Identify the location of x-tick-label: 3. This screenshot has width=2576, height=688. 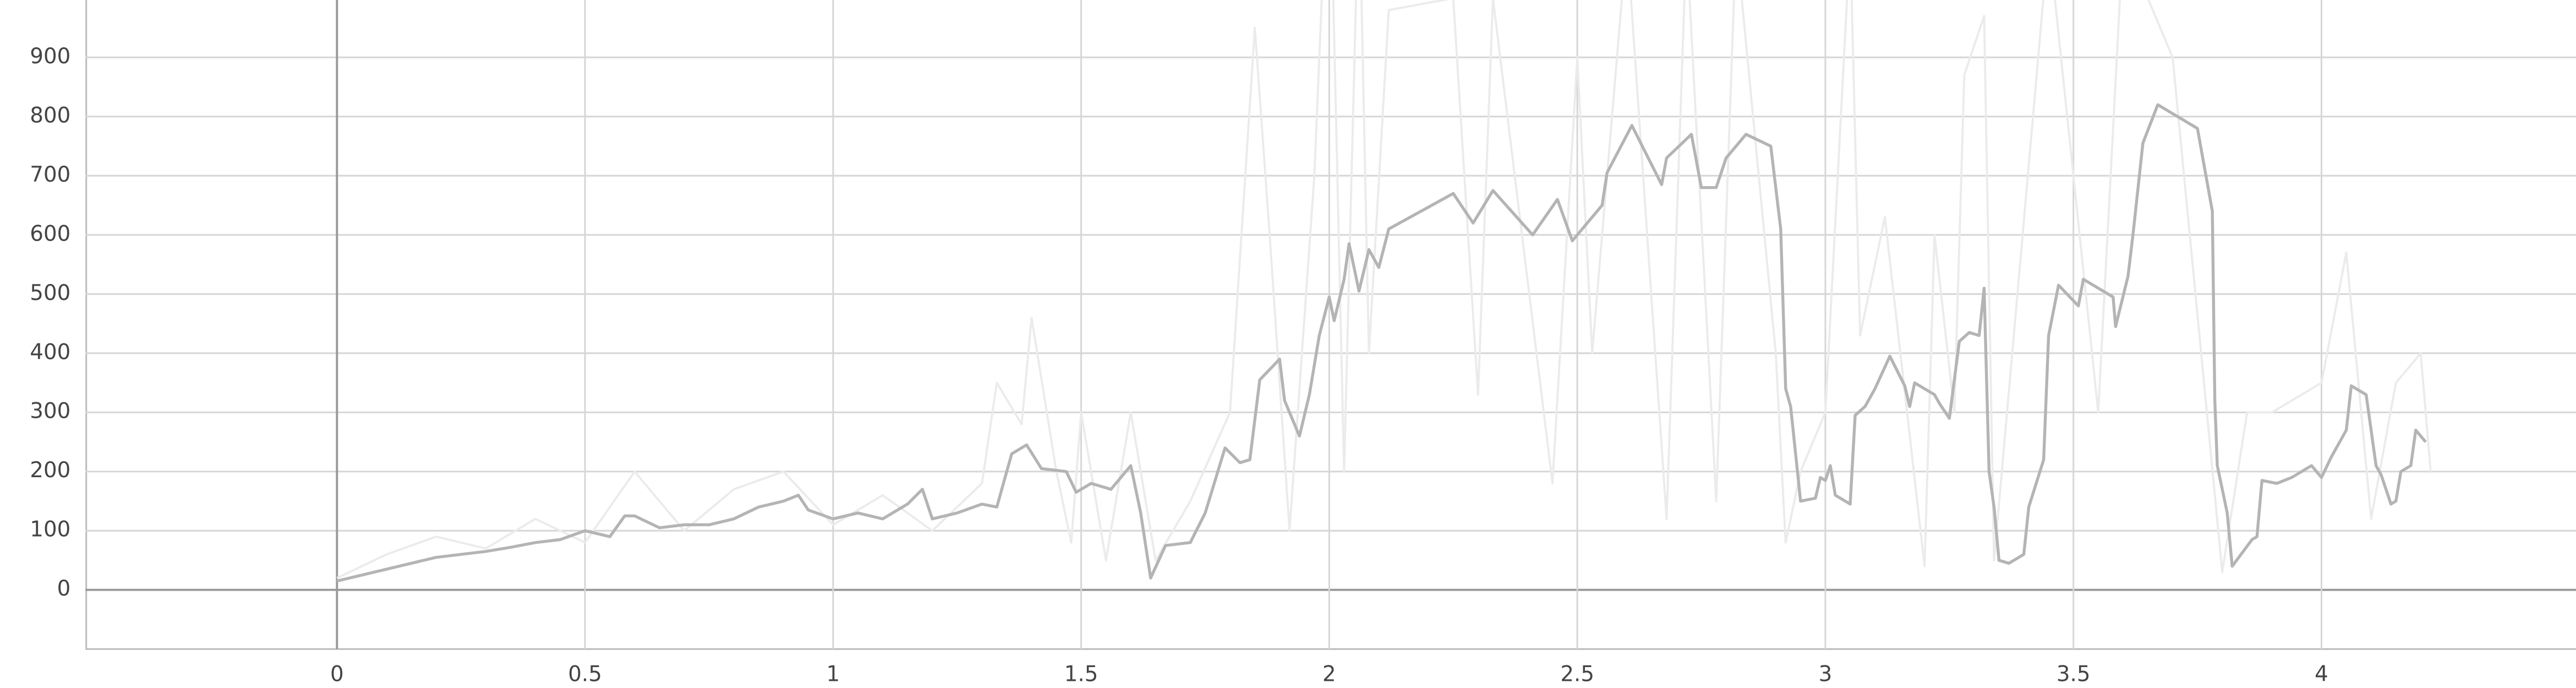
(1826, 674).